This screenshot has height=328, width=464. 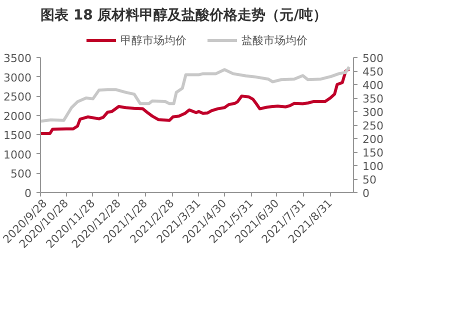 What do you see at coordinates (21, 174) in the screenshot?
I see `y-tick-label: 500` at bounding box center [21, 174].